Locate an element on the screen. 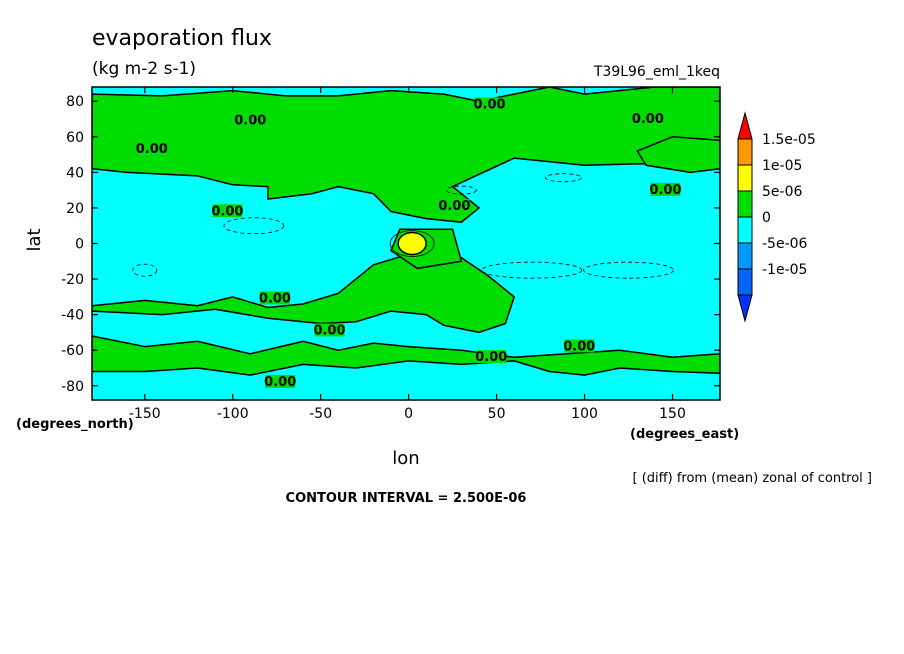 The width and height of the screenshot is (904, 654). difference-note: [ (diff) from (mean) zonal of control ] is located at coordinates (752, 478).